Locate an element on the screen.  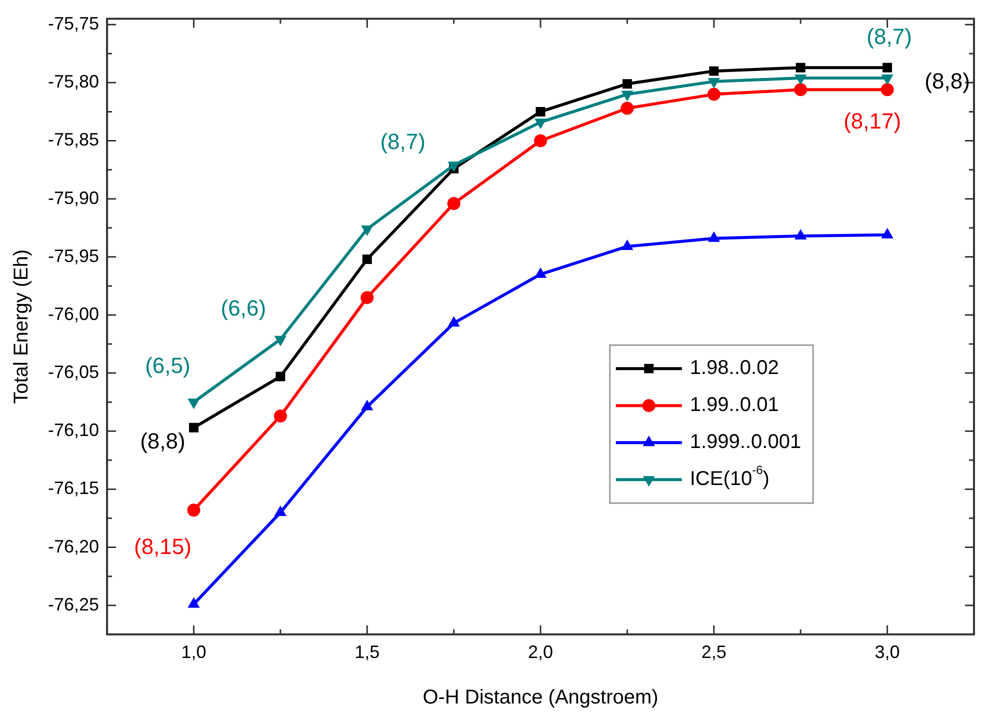
annotation: (6,6) is located at coordinates (243, 307).